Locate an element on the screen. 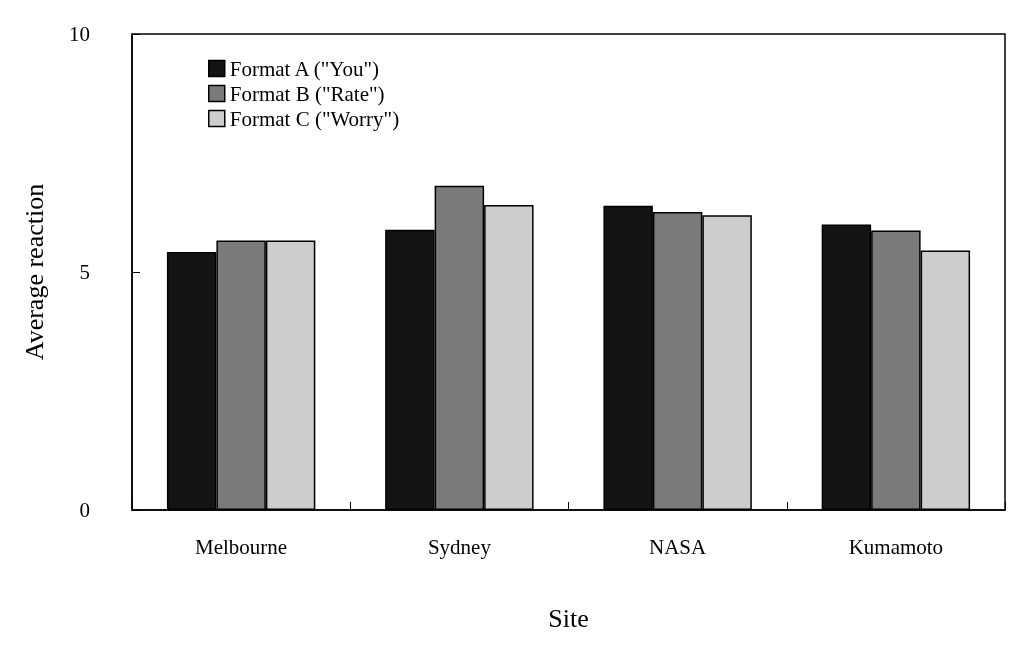  x-tick-label: Melbourne is located at coordinates (241, 546).